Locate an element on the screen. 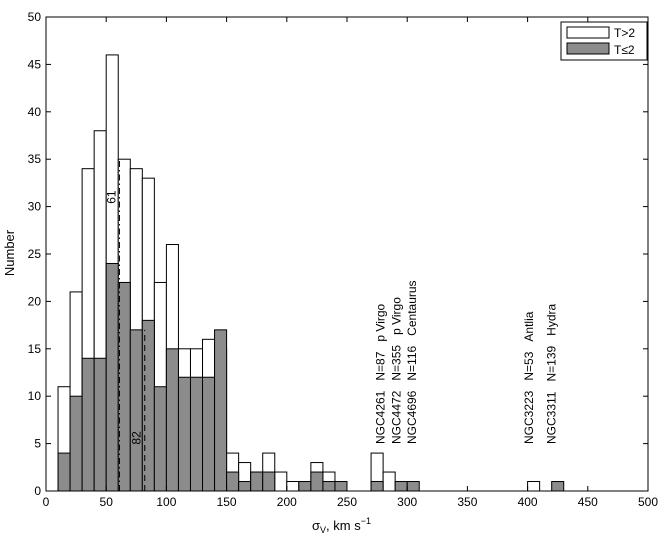 This screenshot has width=664, height=540. annotation-label: N=116 is located at coordinates (412, 362).